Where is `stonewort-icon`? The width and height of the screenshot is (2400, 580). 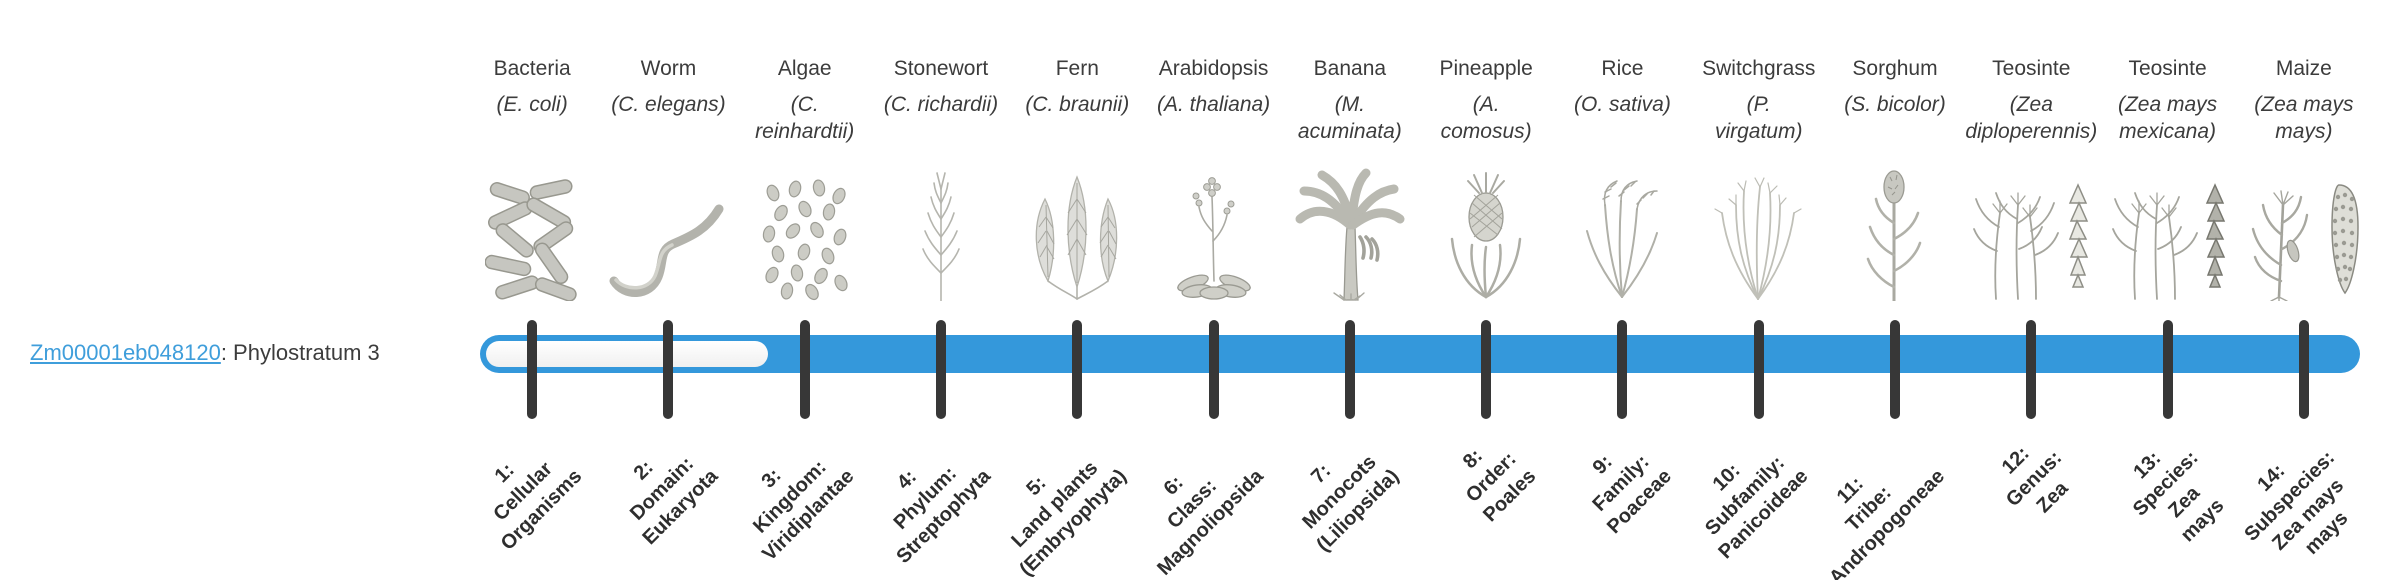
stonewort-icon is located at coordinates (941, 233).